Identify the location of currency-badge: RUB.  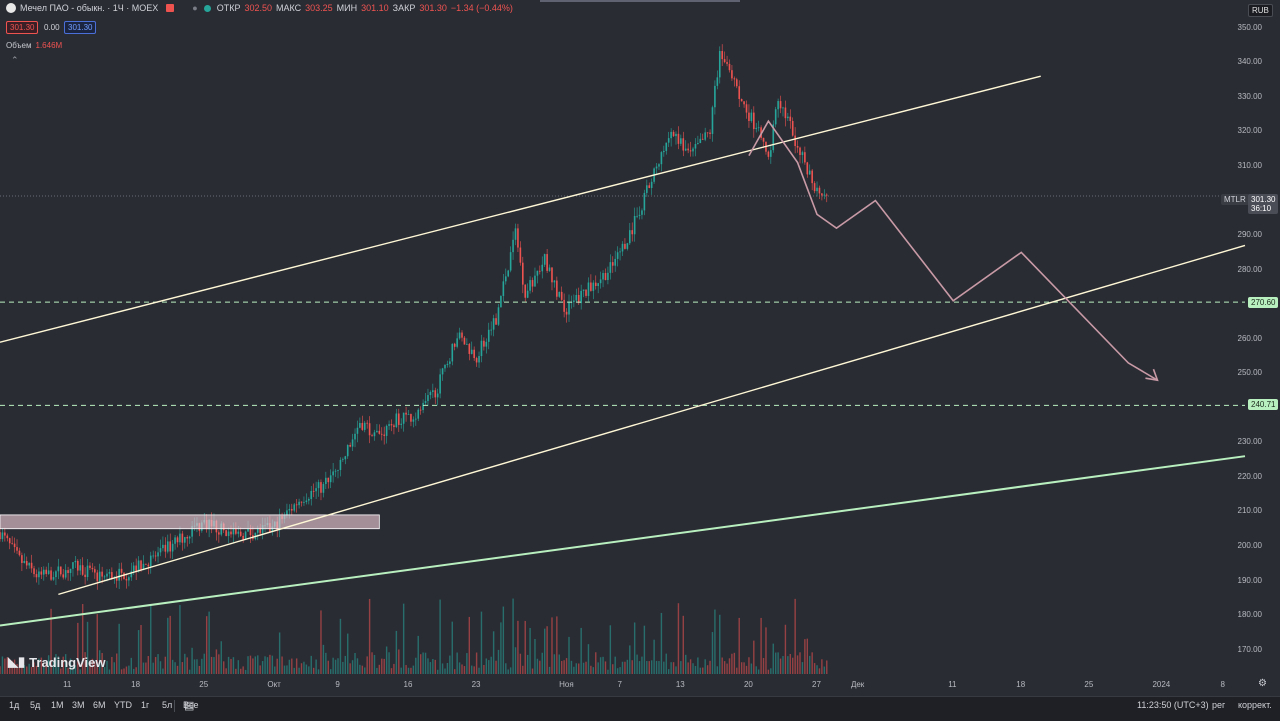
(1260, 10).